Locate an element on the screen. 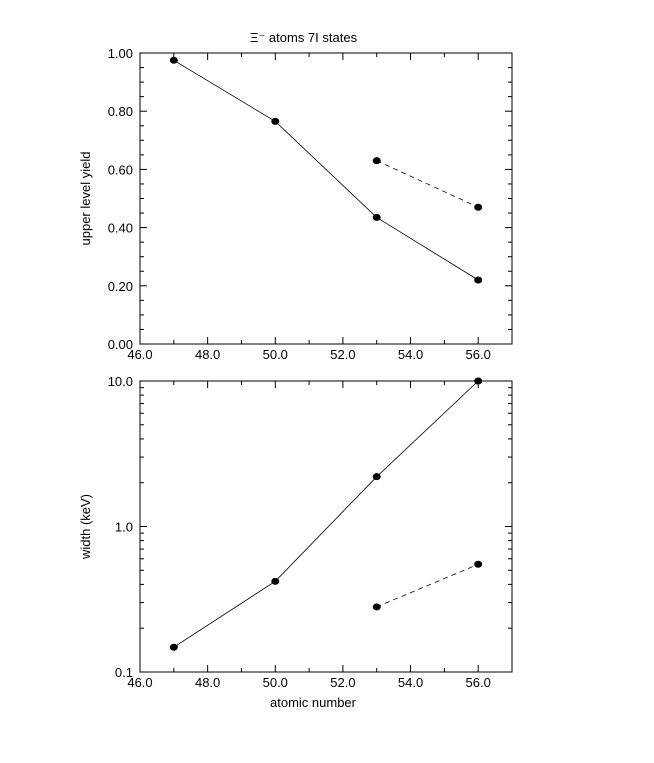  x-axis-title: atomic number is located at coordinates (313, 702).